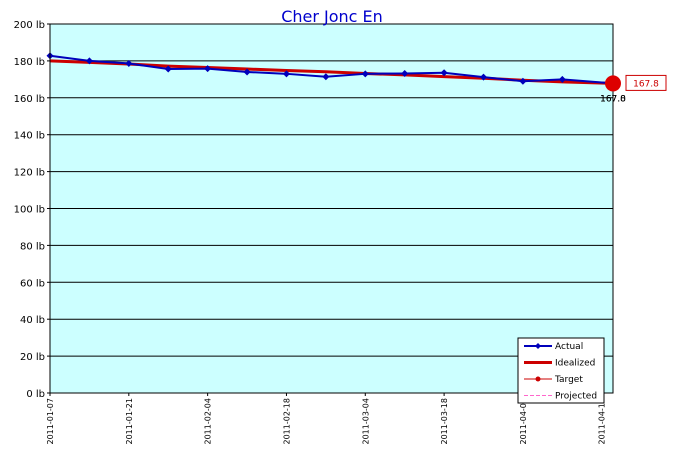 The width and height of the screenshot is (682, 466). Describe the element at coordinates (332, 16) in the screenshot. I see `chart-title: Cher Jonc En` at that location.